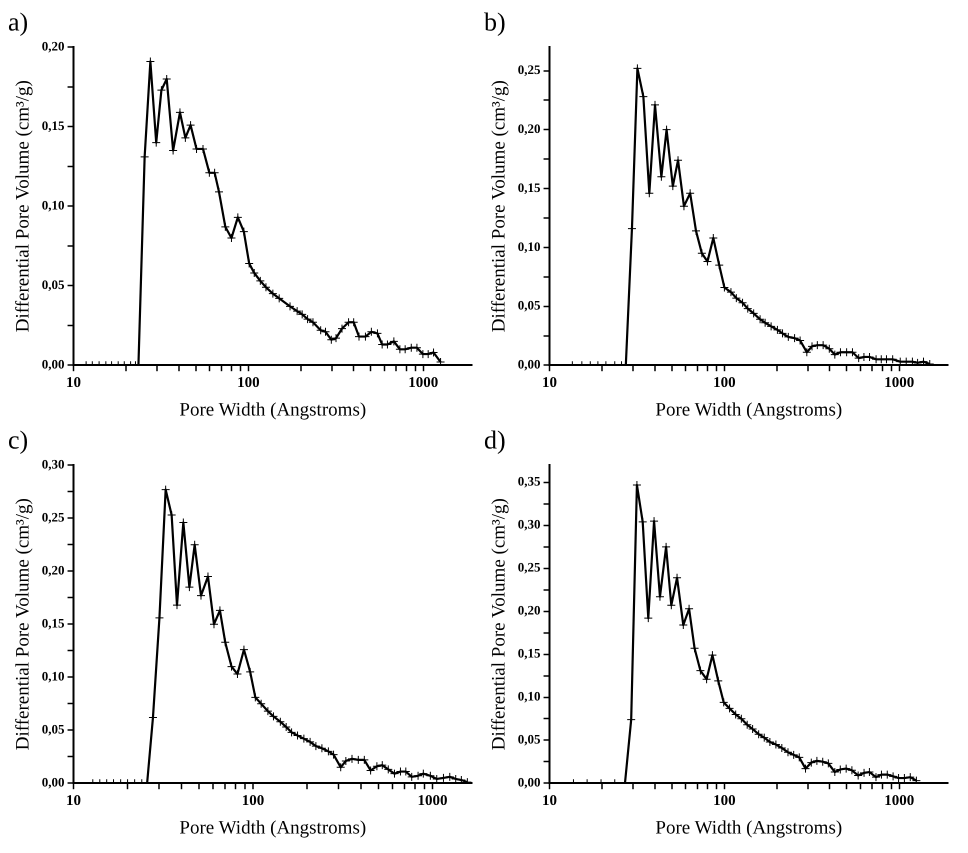  Describe the element at coordinates (18, 439) in the screenshot. I see `chart-title: c)` at that location.